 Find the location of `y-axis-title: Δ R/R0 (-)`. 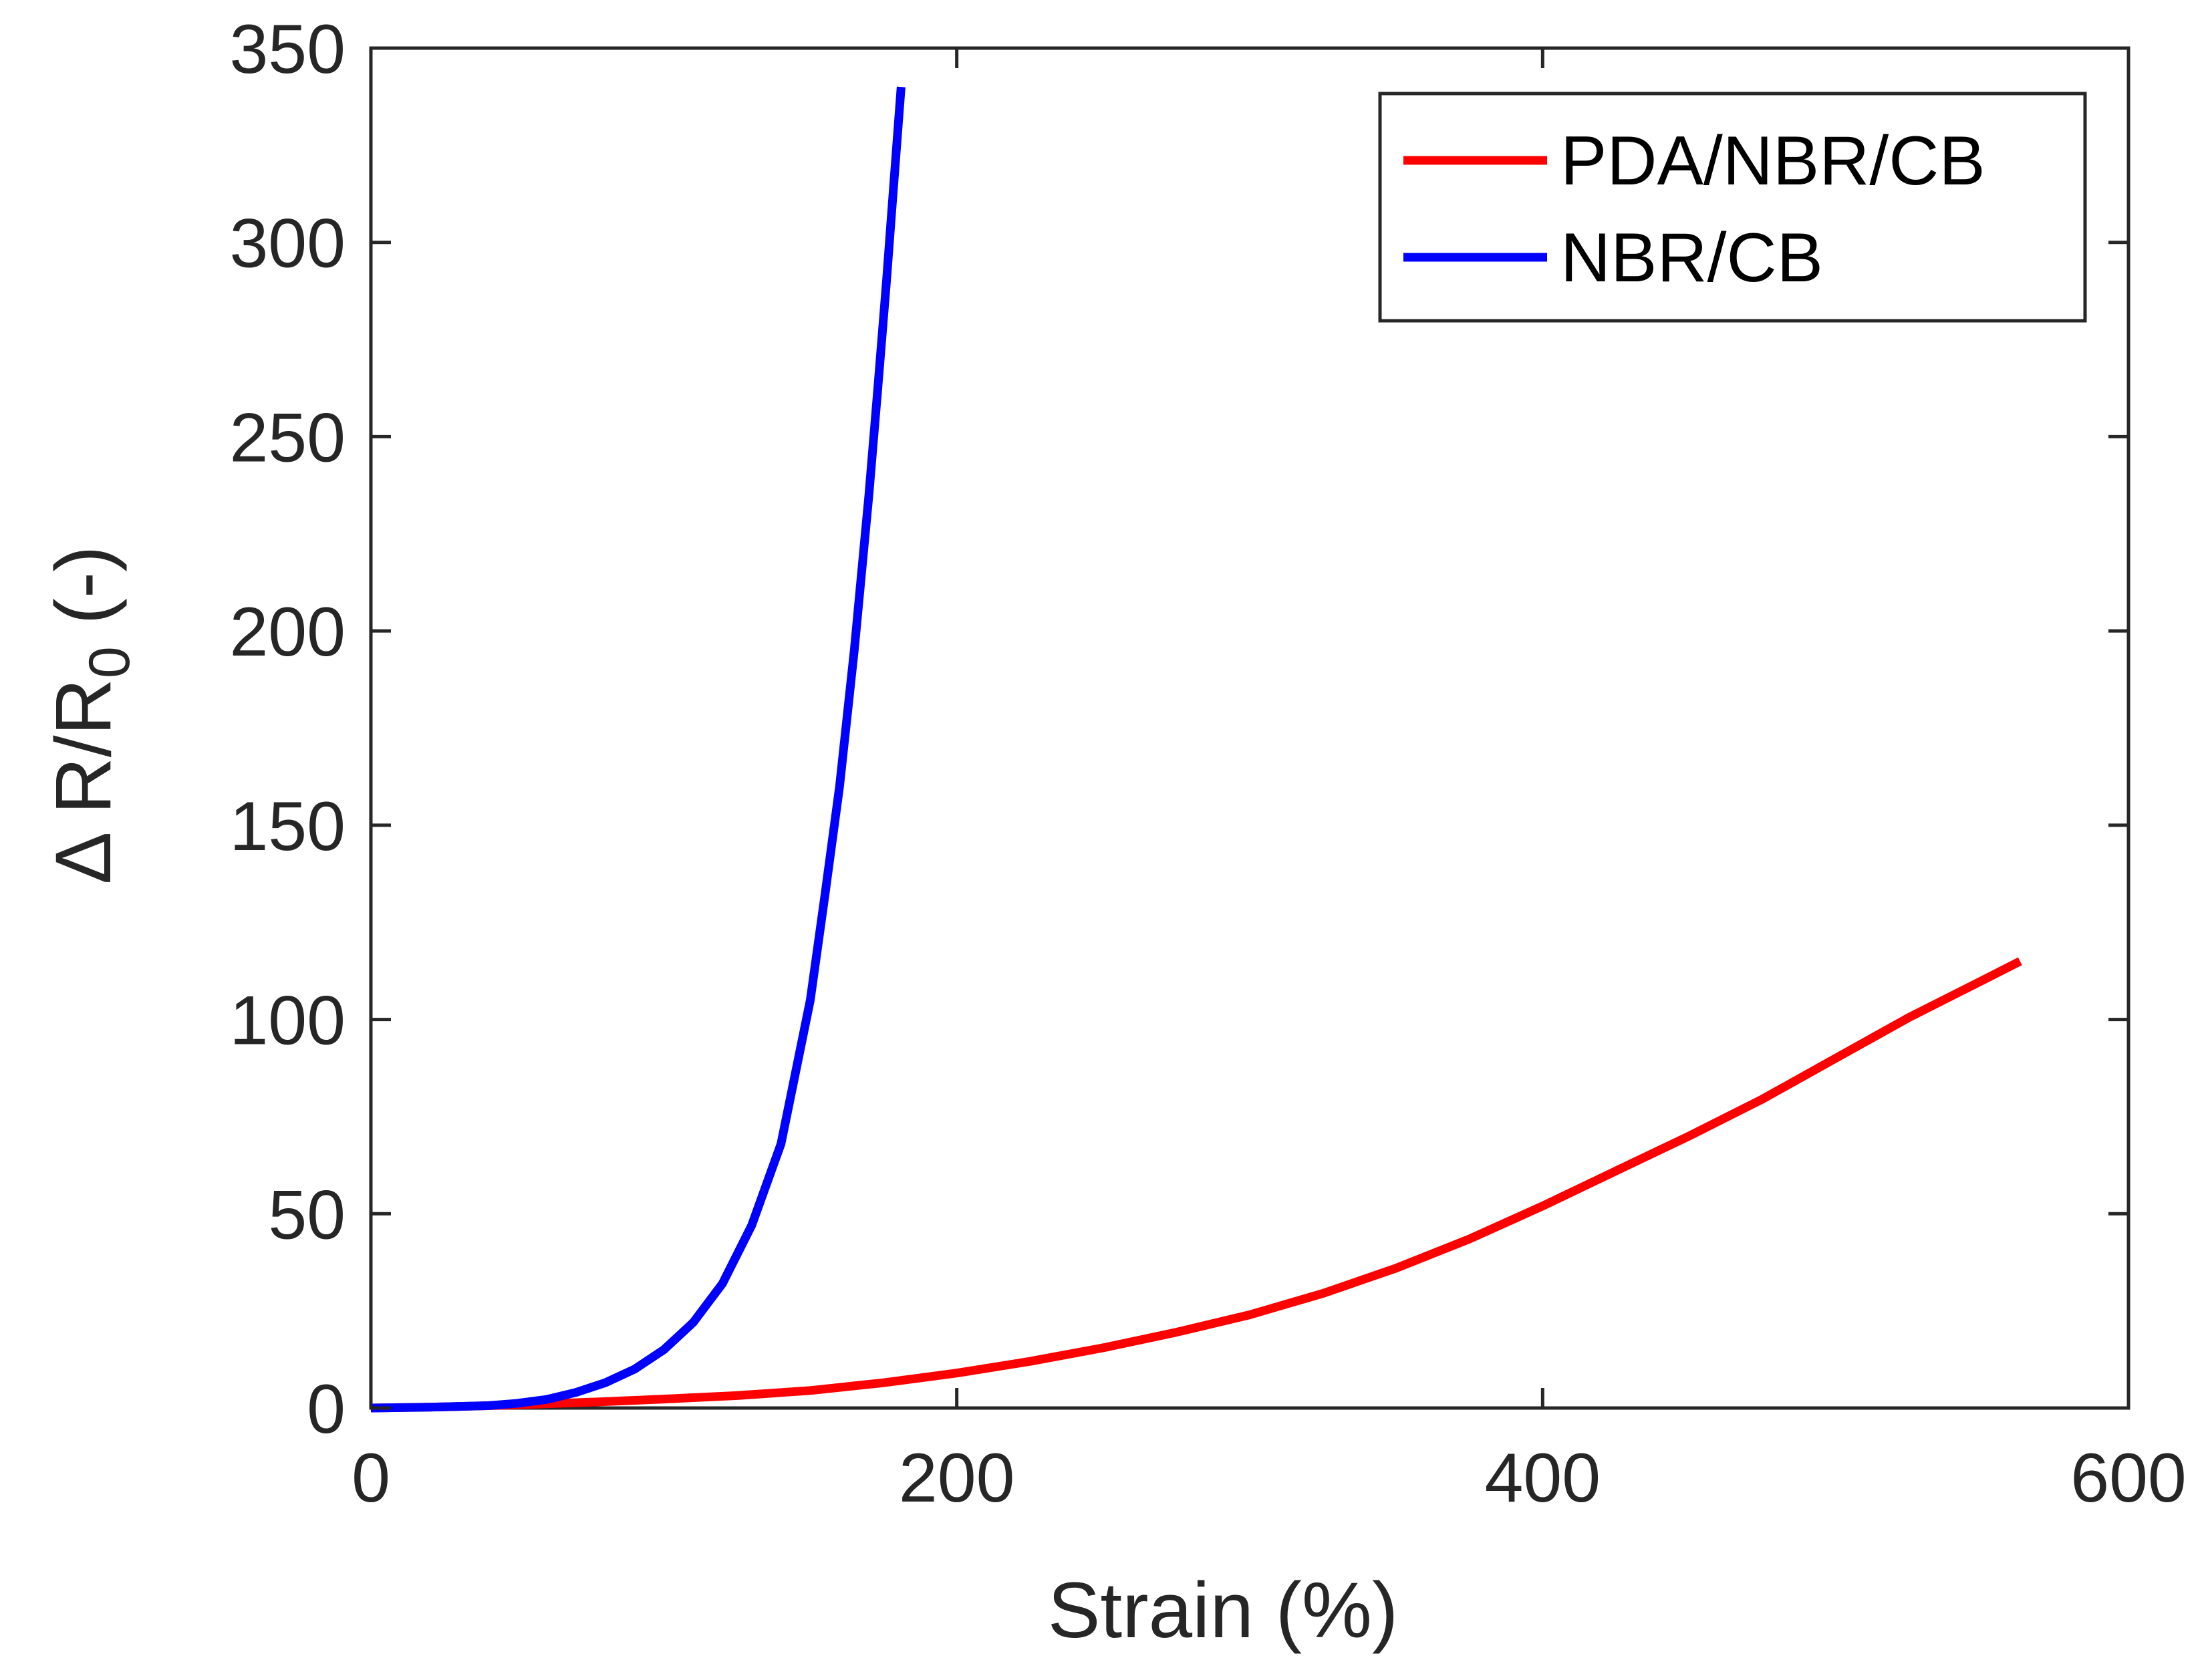

y-axis-title: Δ R/R0 (-) is located at coordinates (90, 715).